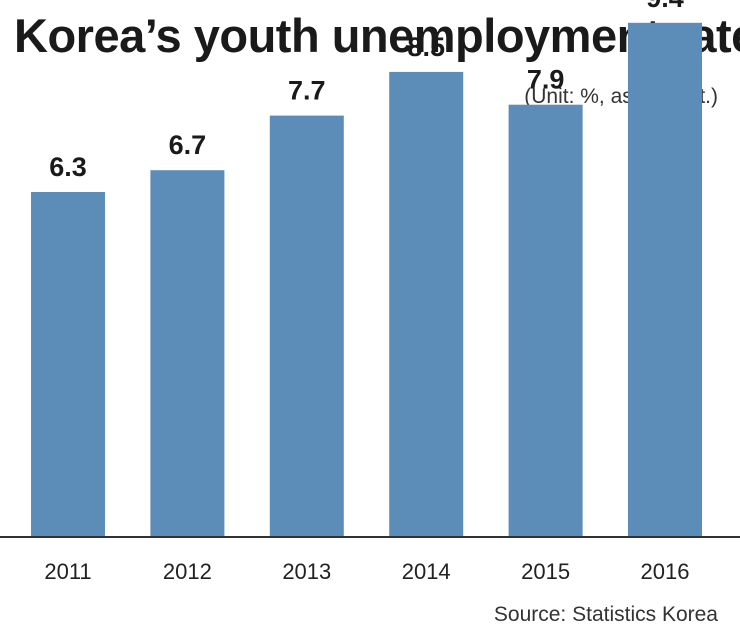 The width and height of the screenshot is (740, 637). I want to click on x-tick-label: 2012, so click(187, 571).